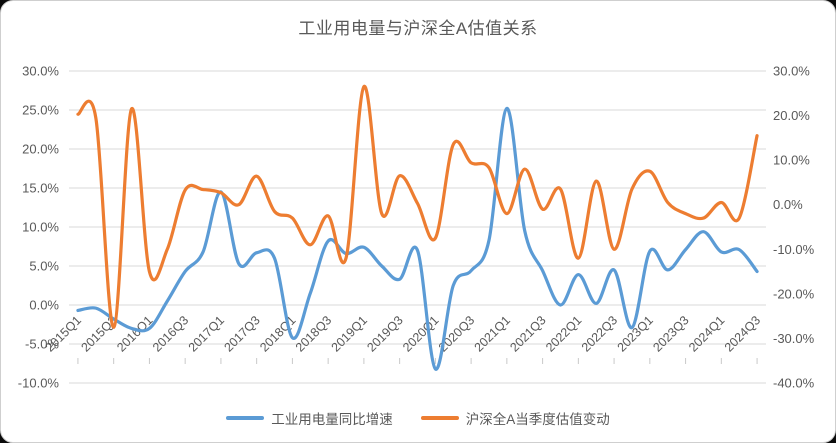 This screenshot has height=443, width=836. I want to click on y-axis-label-right: -40.0%, so click(794, 383).